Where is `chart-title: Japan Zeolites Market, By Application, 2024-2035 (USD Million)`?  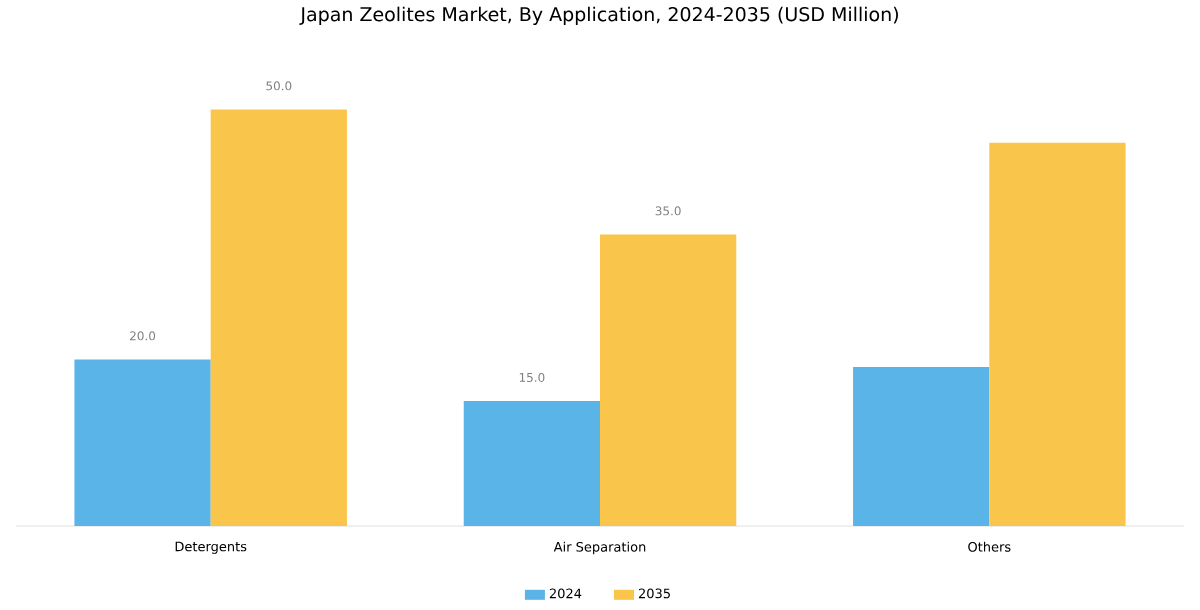 chart-title: Japan Zeolites Market, By Application, 2024-2035 (USD Million) is located at coordinates (598, 16).